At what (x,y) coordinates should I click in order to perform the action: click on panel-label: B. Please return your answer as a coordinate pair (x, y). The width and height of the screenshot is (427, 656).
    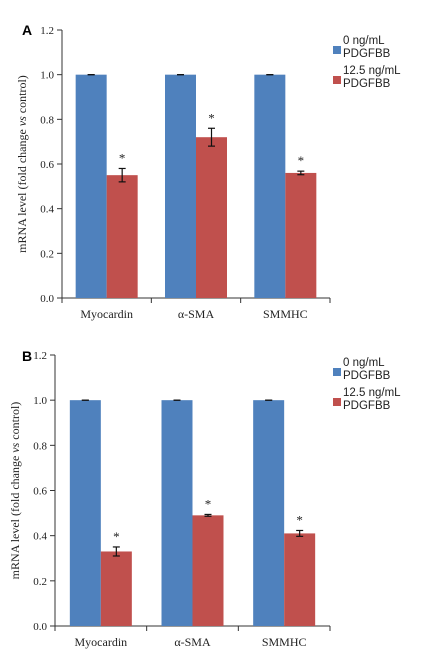
    Looking at the image, I should click on (27, 356).